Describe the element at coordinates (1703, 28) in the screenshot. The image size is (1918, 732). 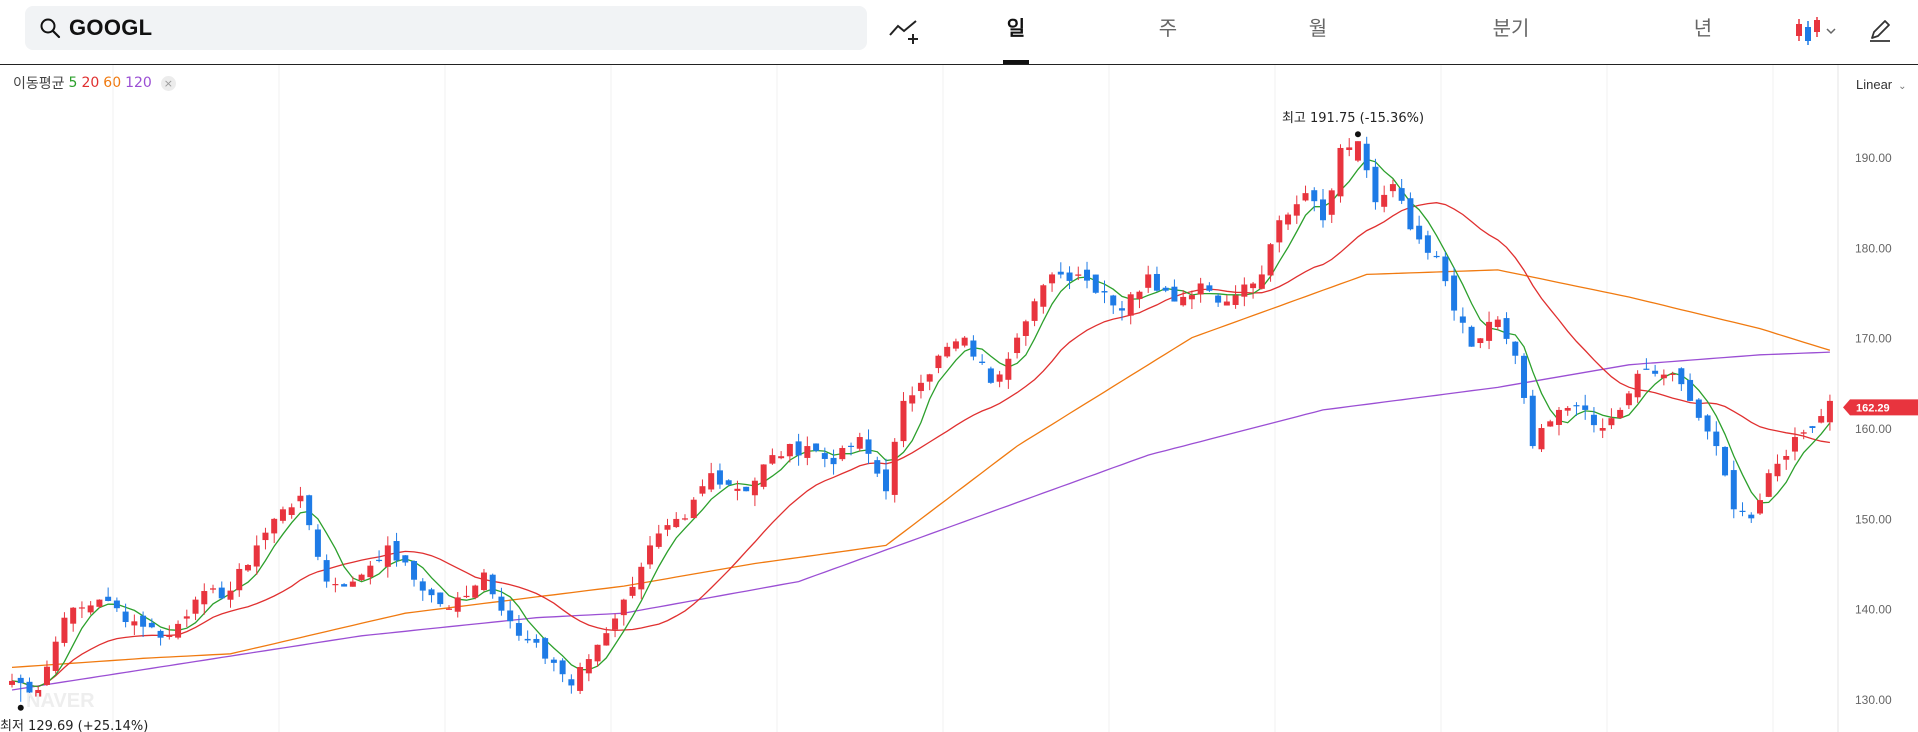
I see `tab-yearly: 년` at that location.